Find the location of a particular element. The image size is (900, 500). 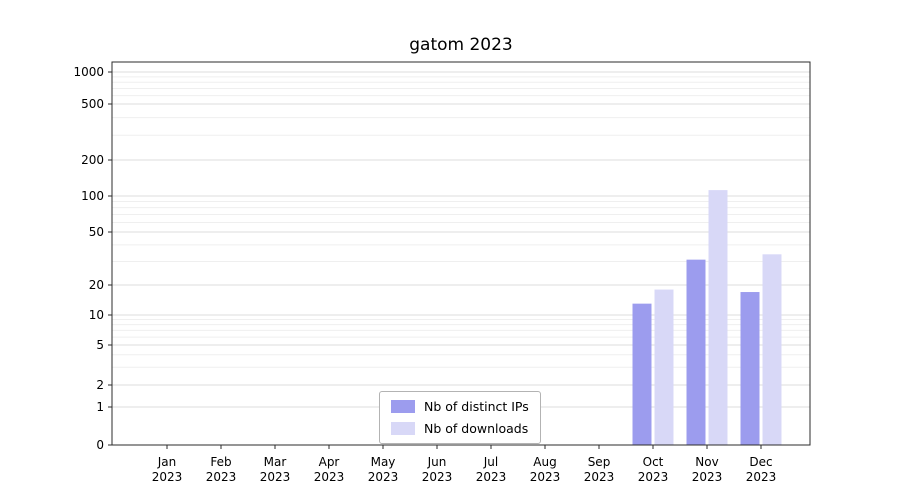

y-tick-label: 1 is located at coordinates (100, 407).